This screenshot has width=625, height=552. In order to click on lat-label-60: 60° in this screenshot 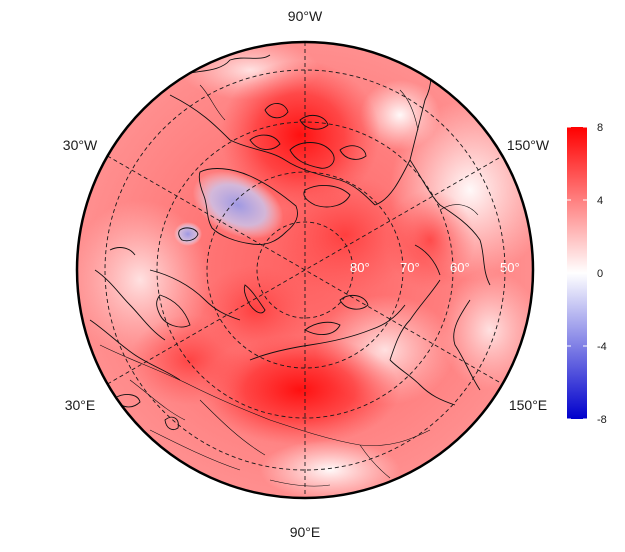, I will do `click(460, 267)`.